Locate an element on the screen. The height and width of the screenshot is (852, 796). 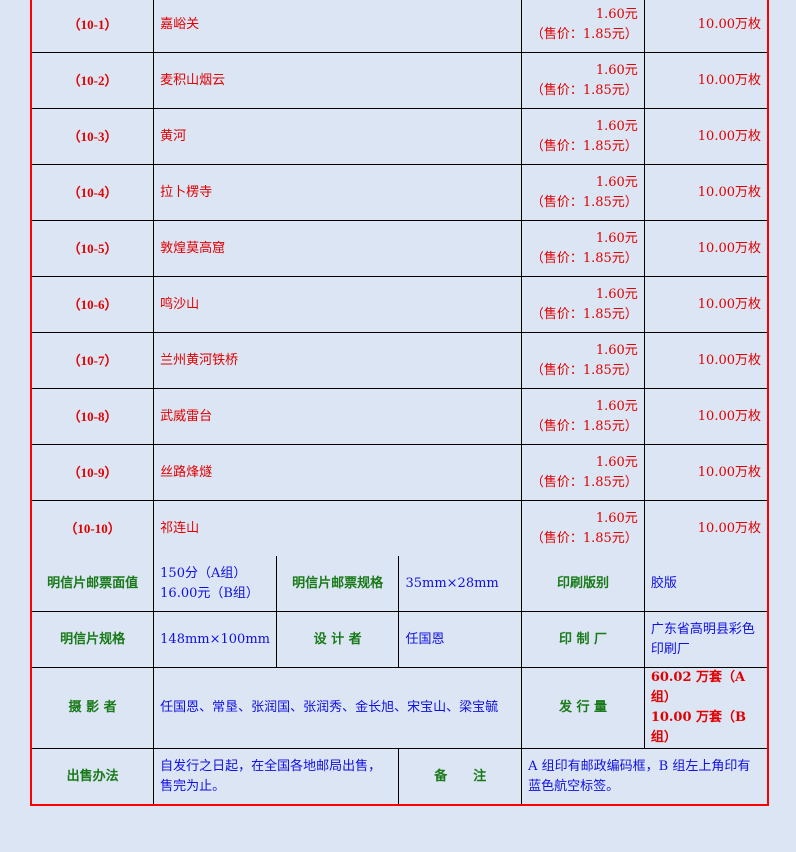
stamp-row: （10-9） 丝路烽燧 1.60元 （售价：1.85元） 10.00万枚 is located at coordinates (399, 472).